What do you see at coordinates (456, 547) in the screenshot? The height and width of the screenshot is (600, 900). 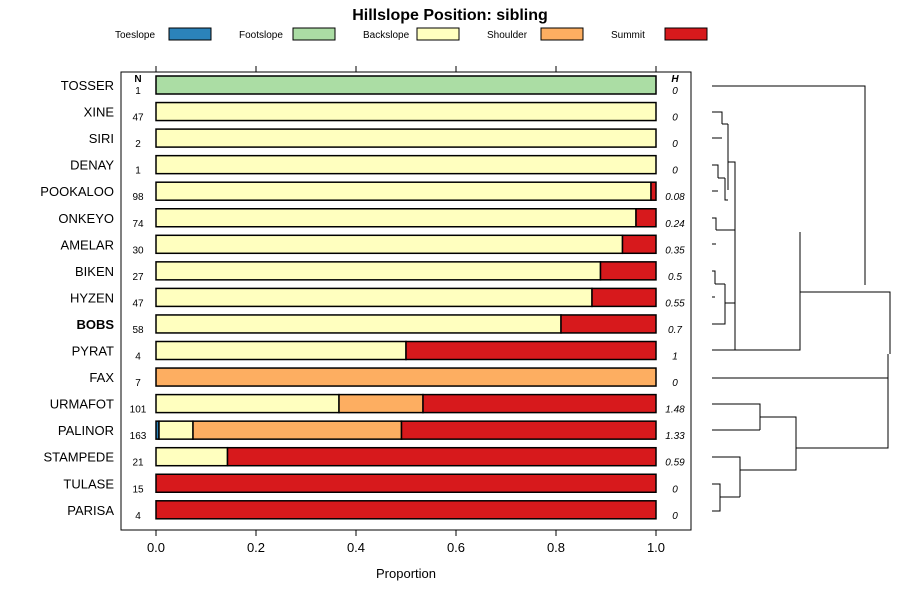 I see `x-tick-label: 0.6` at bounding box center [456, 547].